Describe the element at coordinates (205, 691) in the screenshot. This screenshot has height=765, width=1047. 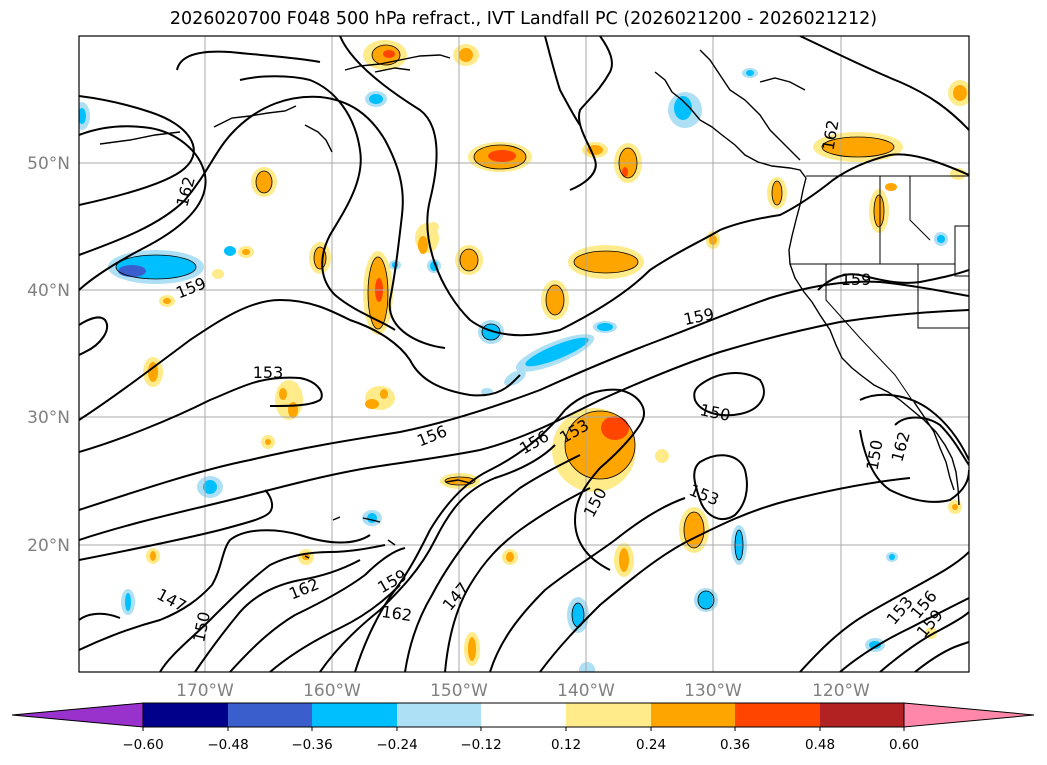
I see `lon-label: 170°W` at that location.